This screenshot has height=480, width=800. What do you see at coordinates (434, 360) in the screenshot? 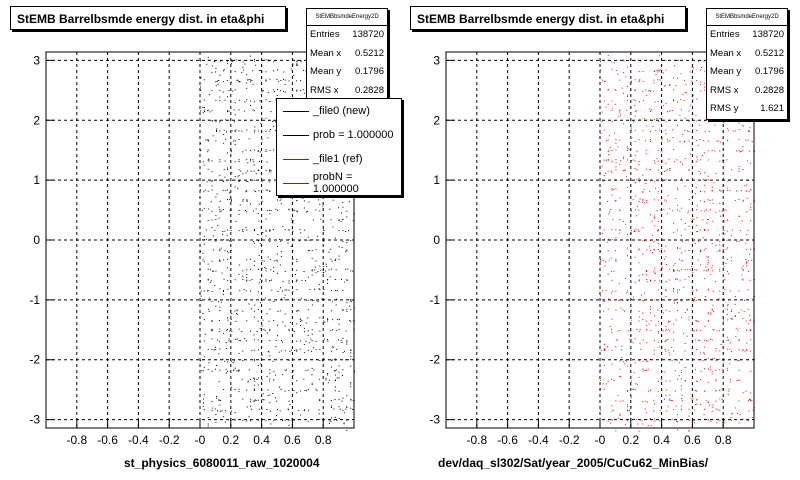
I see `y-tick-label: -2` at bounding box center [434, 360].